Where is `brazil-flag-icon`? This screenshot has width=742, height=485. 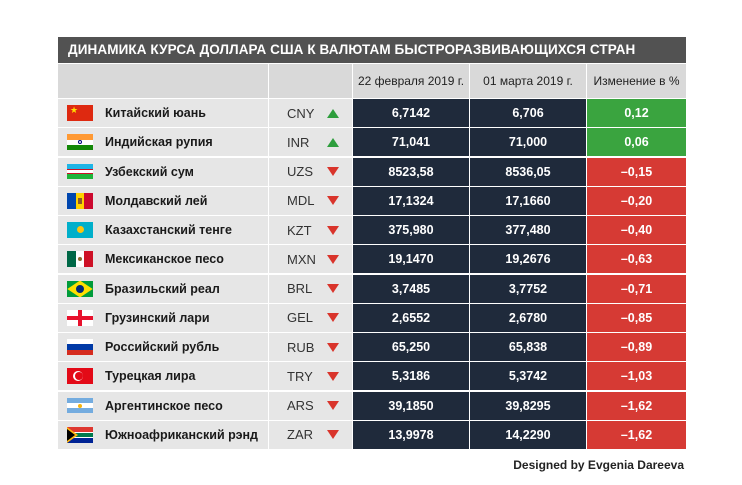
brazil-flag-icon is located at coordinates (80, 288).